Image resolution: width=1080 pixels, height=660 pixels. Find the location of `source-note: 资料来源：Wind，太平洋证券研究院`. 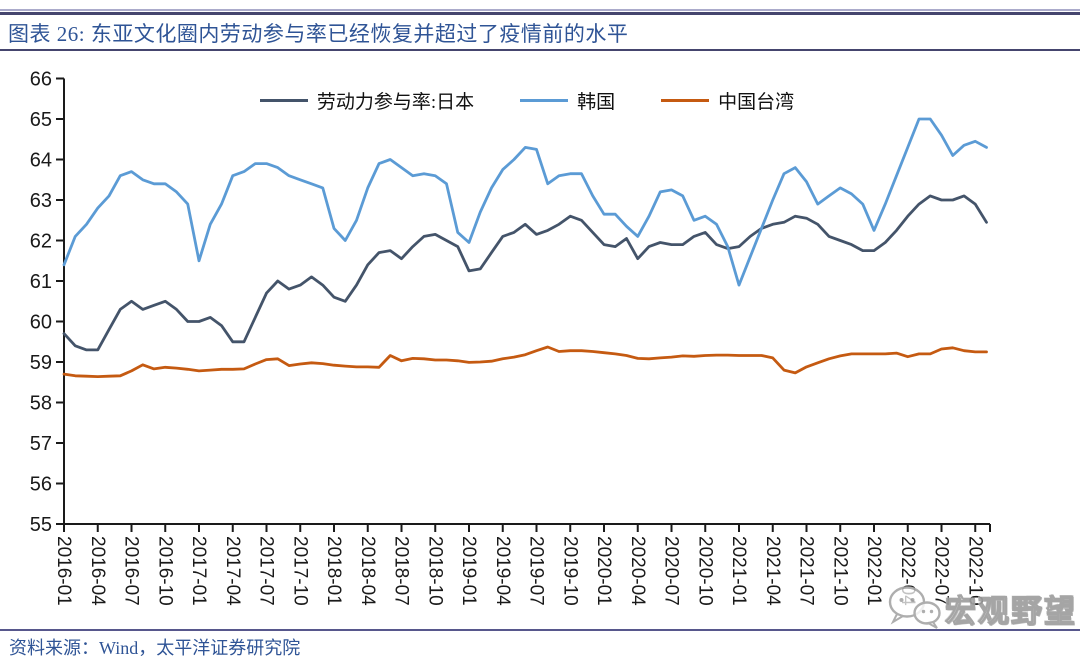

source-note: 资料来源：Wind，太平洋证券研究院 is located at coordinates (155, 648).